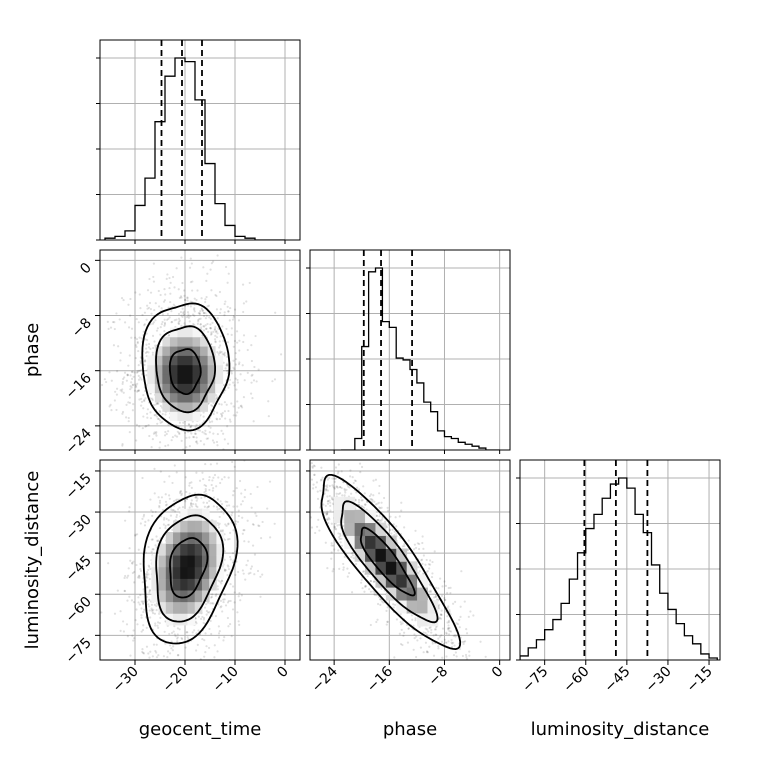  What do you see at coordinates (200, 140) in the screenshot?
I see `panel-frame` at bounding box center [200, 140].